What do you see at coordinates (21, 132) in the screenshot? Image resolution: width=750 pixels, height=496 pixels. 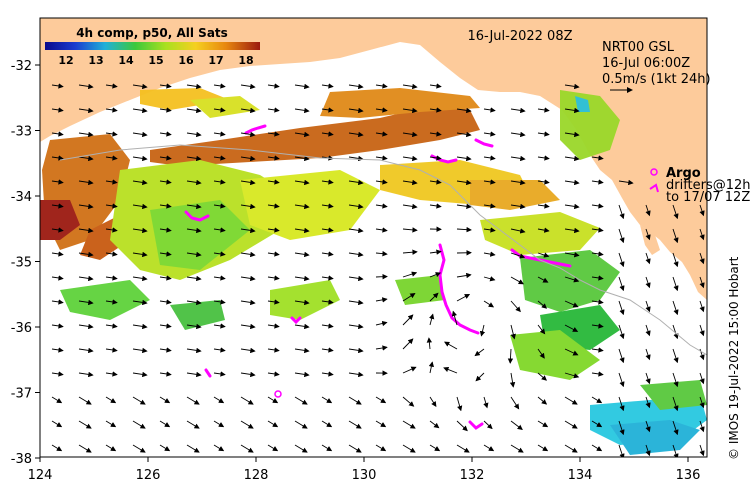 I see `y-tick-label: -33` at bounding box center [21, 132].